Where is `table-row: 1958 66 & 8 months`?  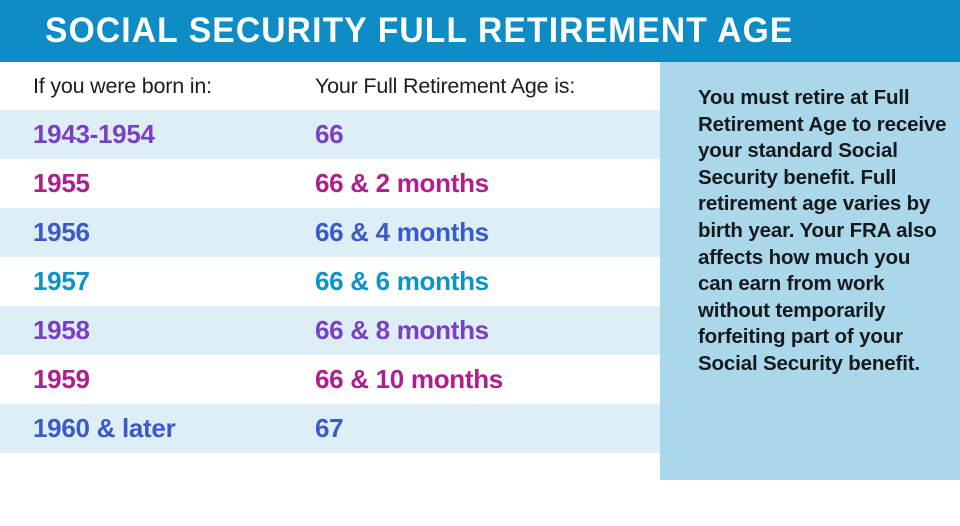
table-row: 1958 66 & 8 months is located at coordinates (330, 330).